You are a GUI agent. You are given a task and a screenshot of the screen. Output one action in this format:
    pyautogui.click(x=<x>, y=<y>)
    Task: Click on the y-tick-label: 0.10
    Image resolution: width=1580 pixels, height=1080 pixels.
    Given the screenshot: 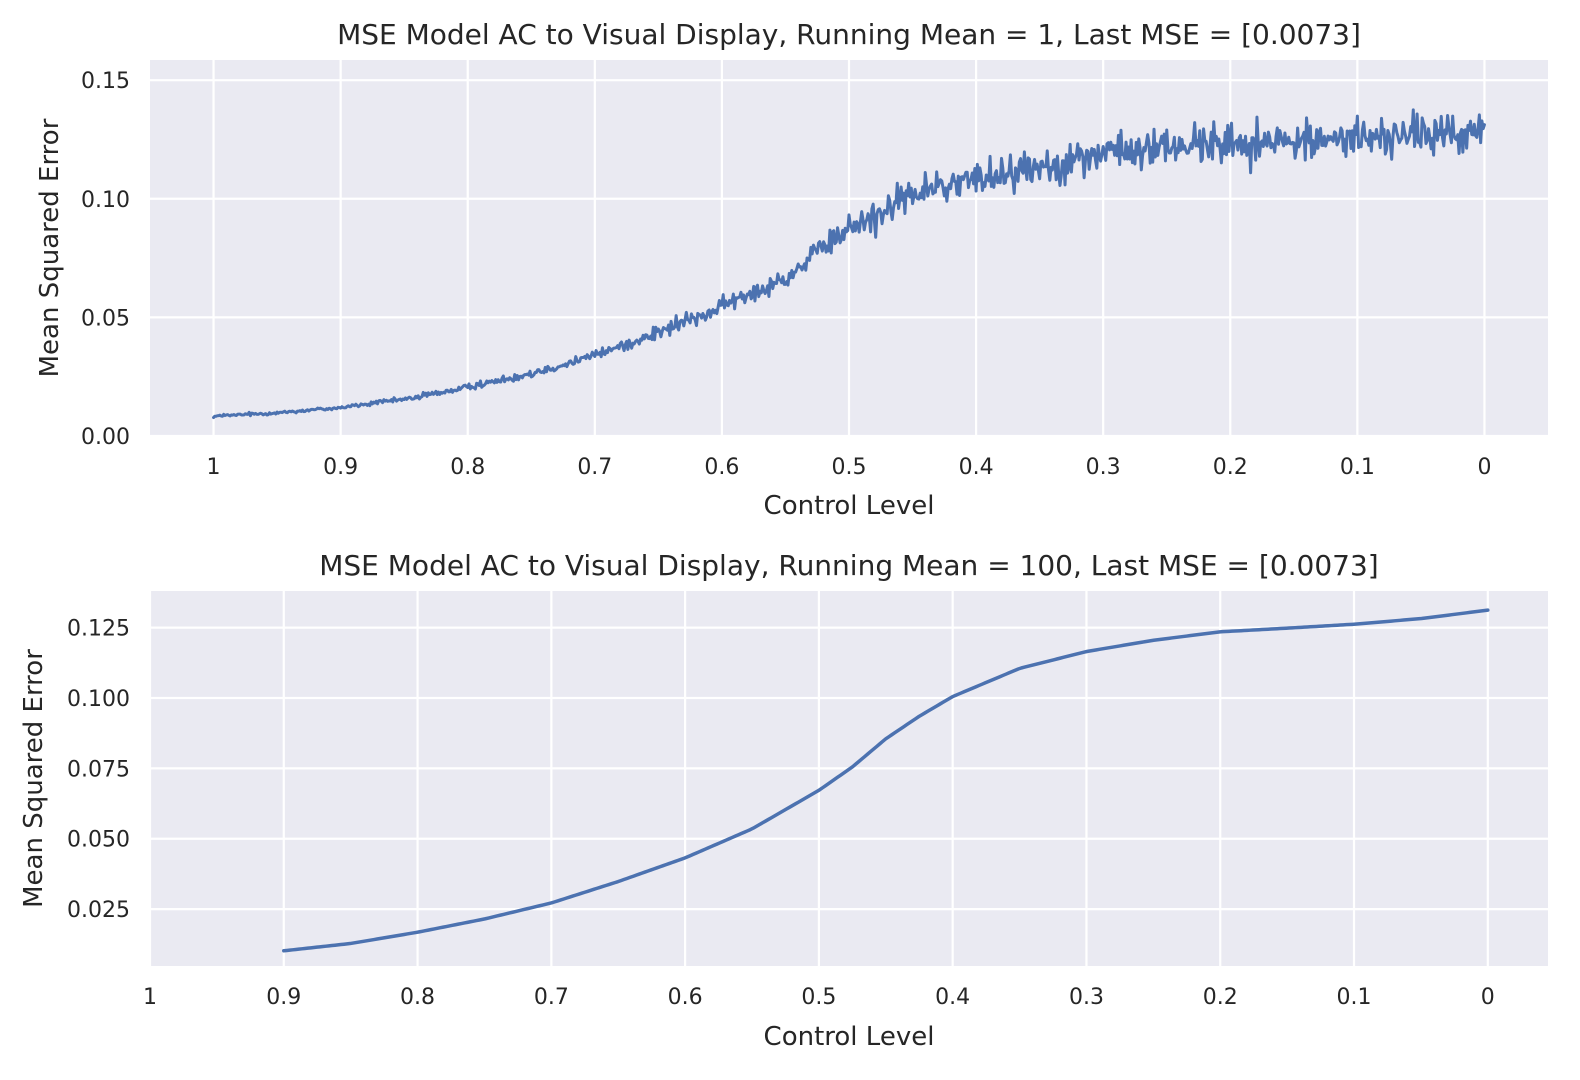 What is the action you would take?
    pyautogui.click(x=105, y=200)
    